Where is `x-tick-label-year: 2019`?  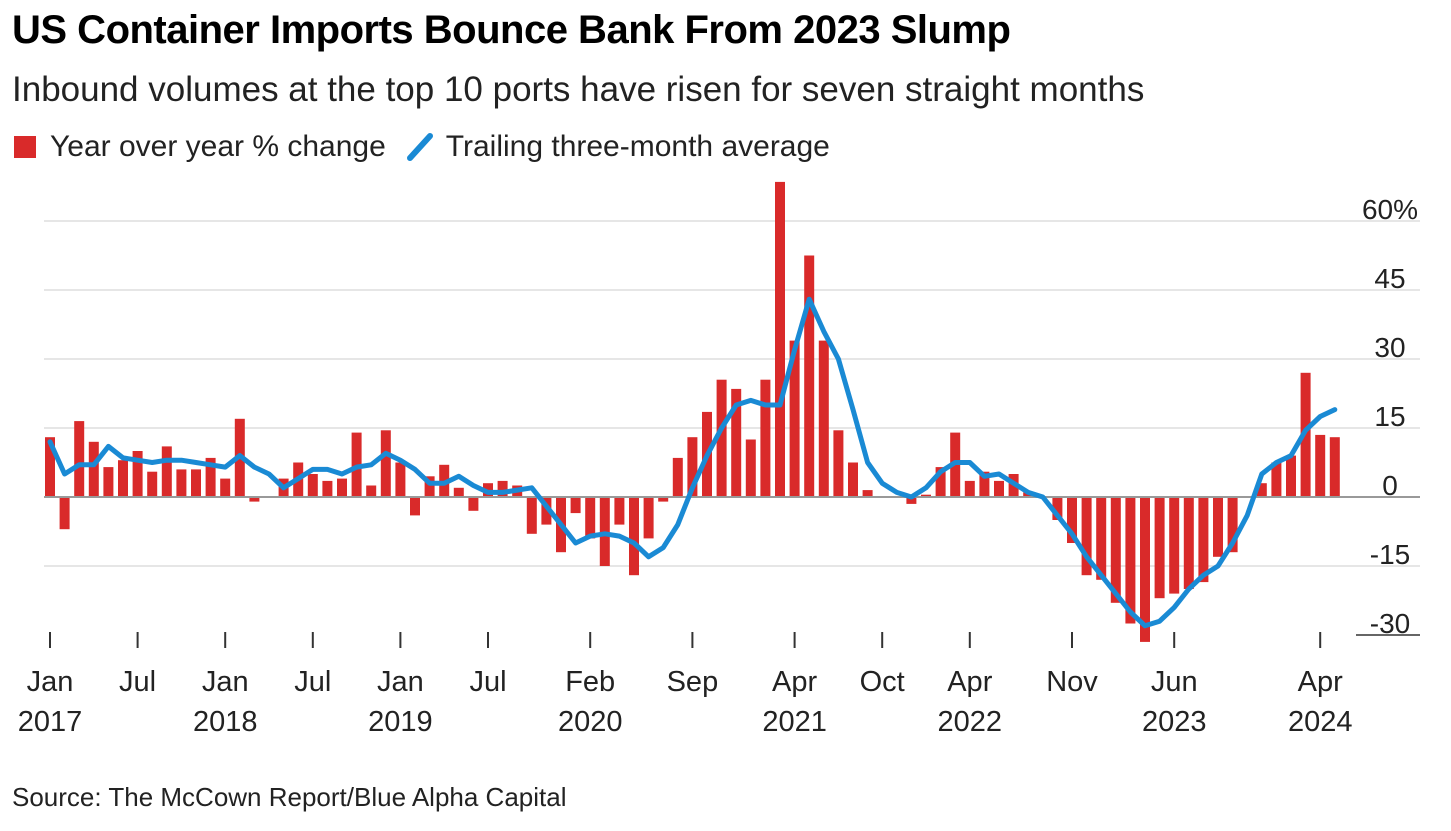 x-tick-label-year: 2019 is located at coordinates (400, 722).